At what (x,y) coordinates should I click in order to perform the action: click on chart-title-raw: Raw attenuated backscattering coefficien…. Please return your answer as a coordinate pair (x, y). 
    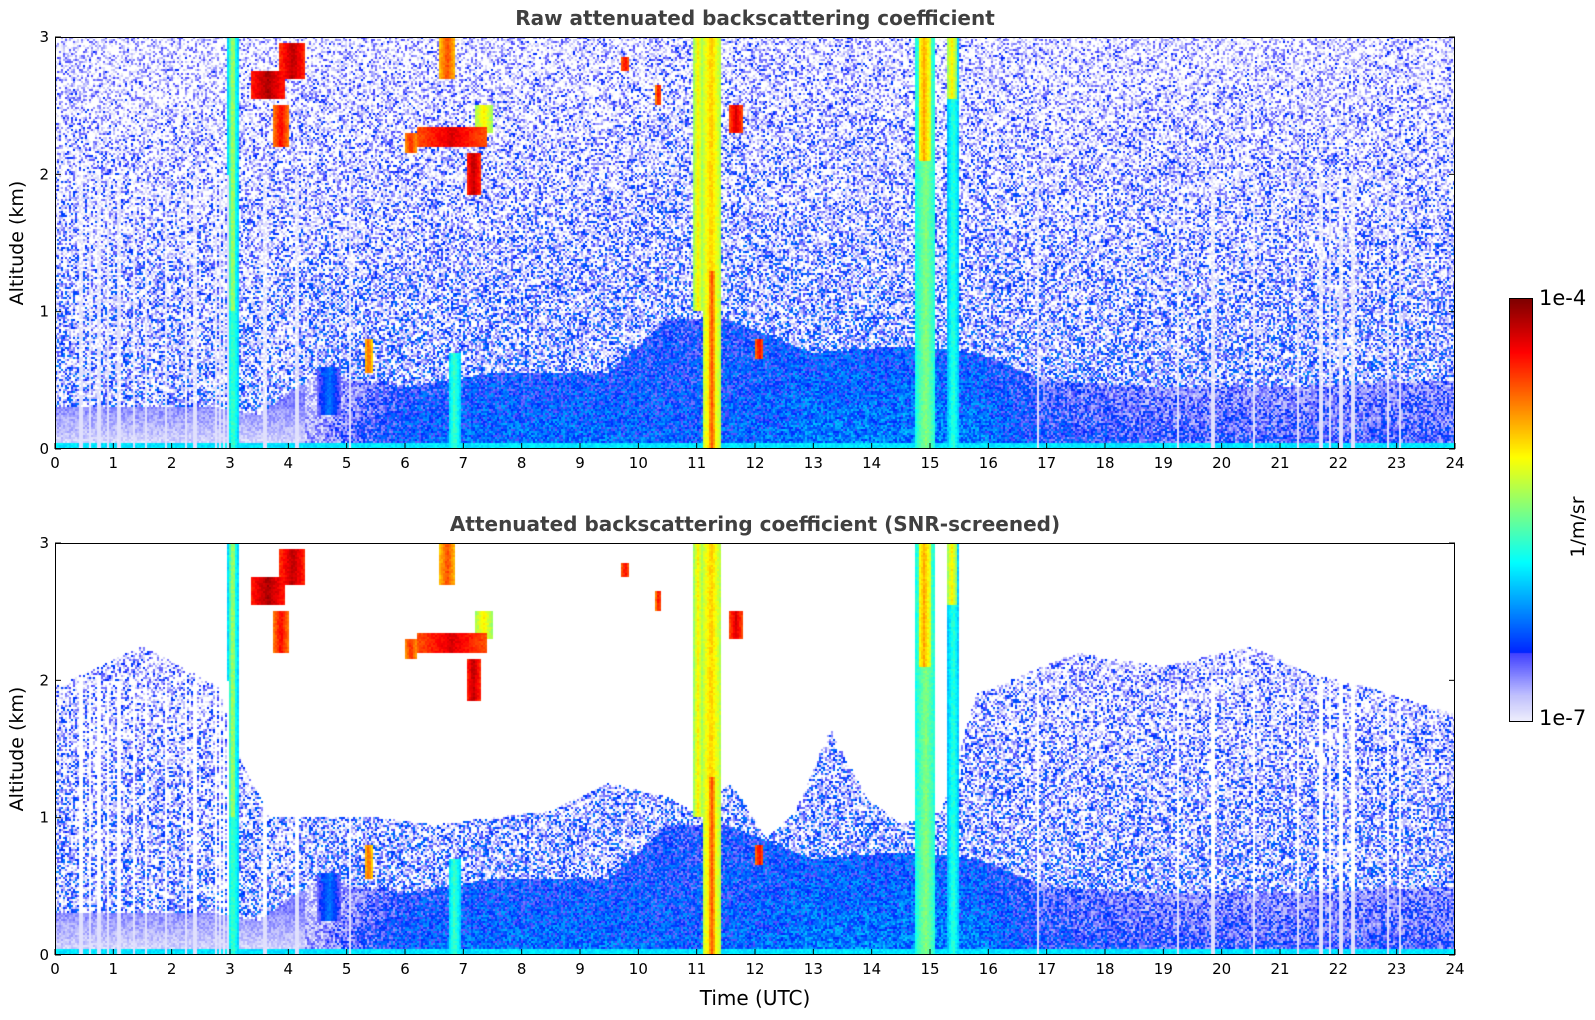
    Looking at the image, I should click on (755, 18).